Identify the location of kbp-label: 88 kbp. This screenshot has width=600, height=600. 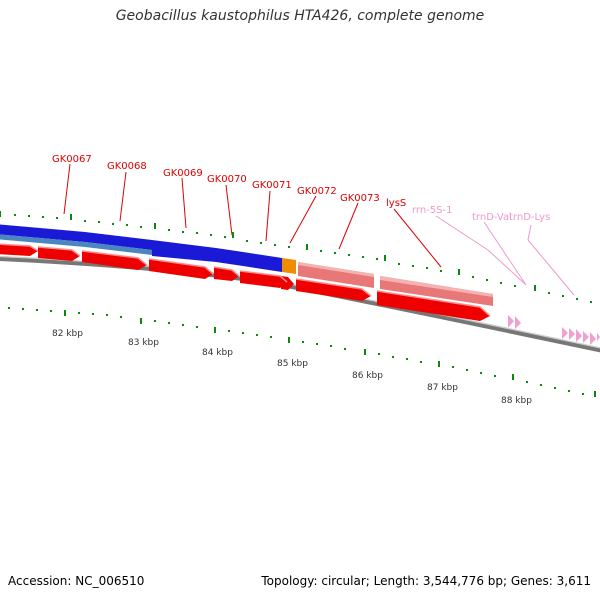
(516, 401).